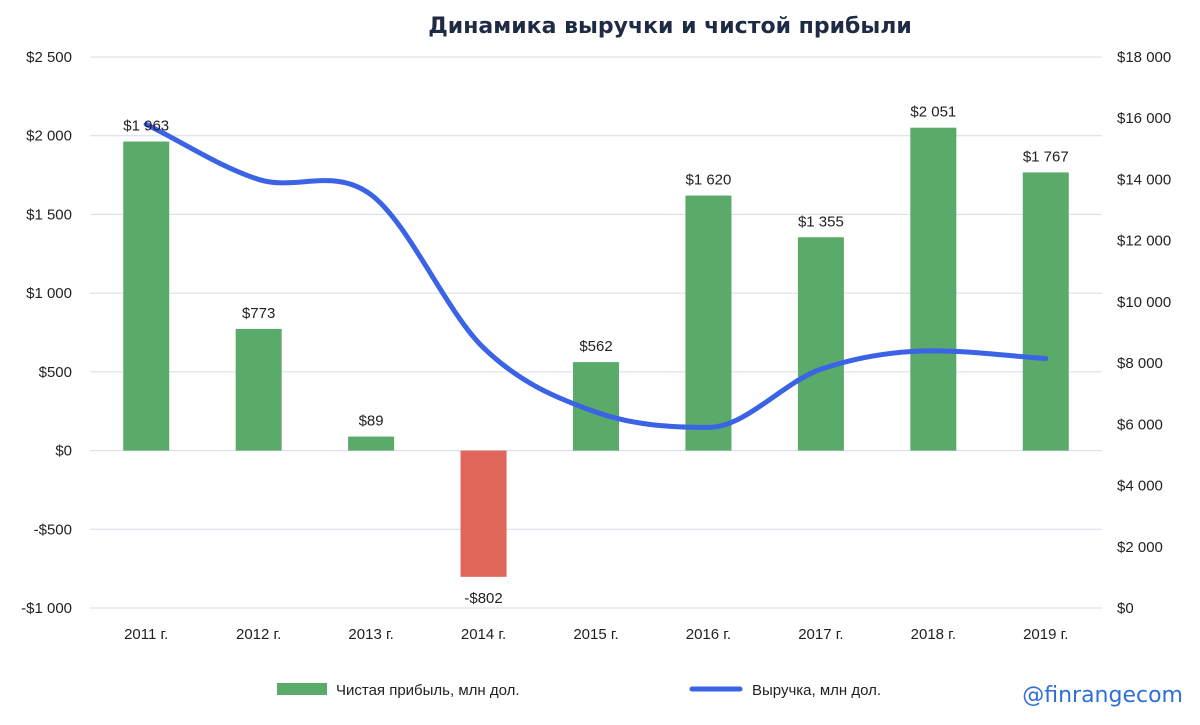  Describe the element at coordinates (46, 608) in the screenshot. I see `left-tick-label: -$1 000` at that location.